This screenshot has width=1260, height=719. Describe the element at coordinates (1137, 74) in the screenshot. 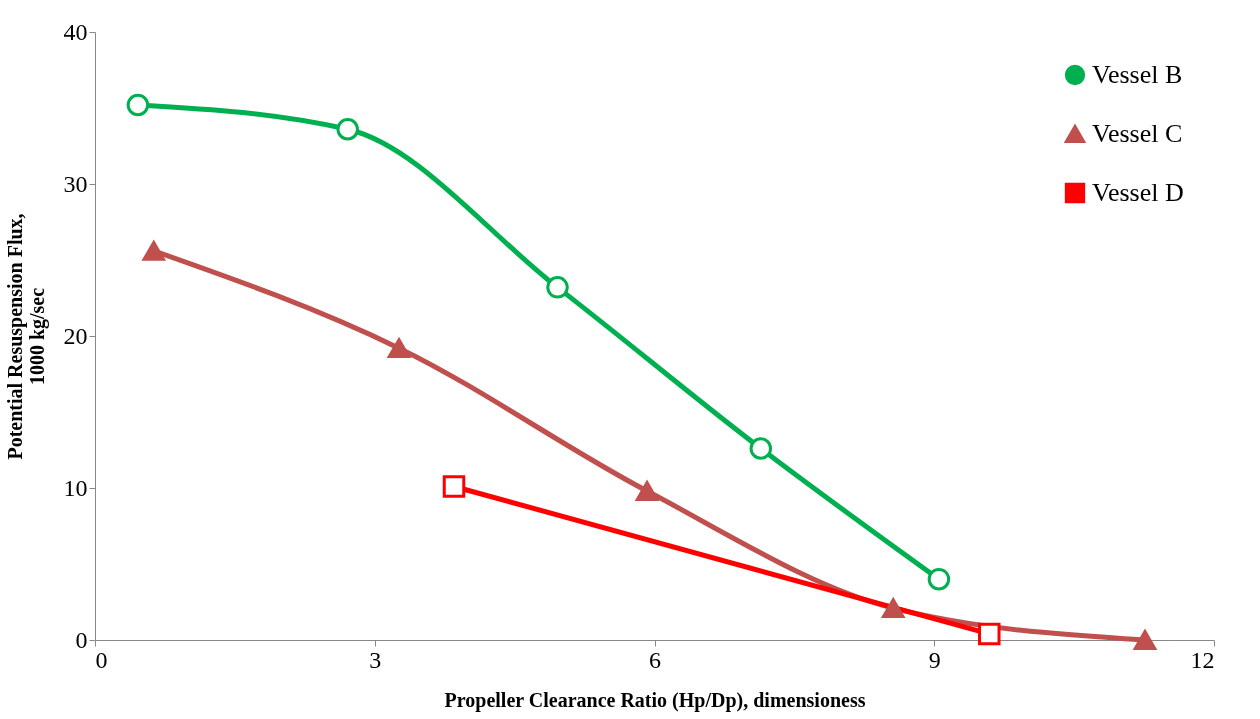

I see `legend-label: Vessel B` at that location.